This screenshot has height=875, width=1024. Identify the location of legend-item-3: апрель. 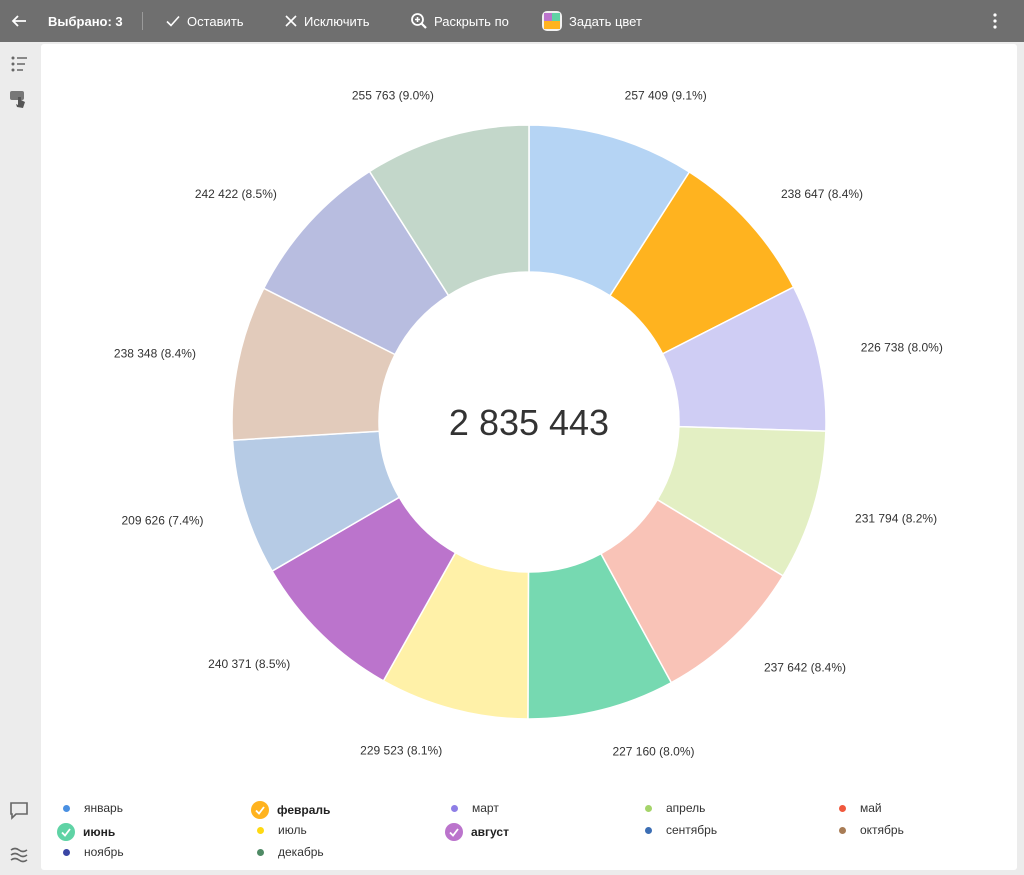
(675, 808).